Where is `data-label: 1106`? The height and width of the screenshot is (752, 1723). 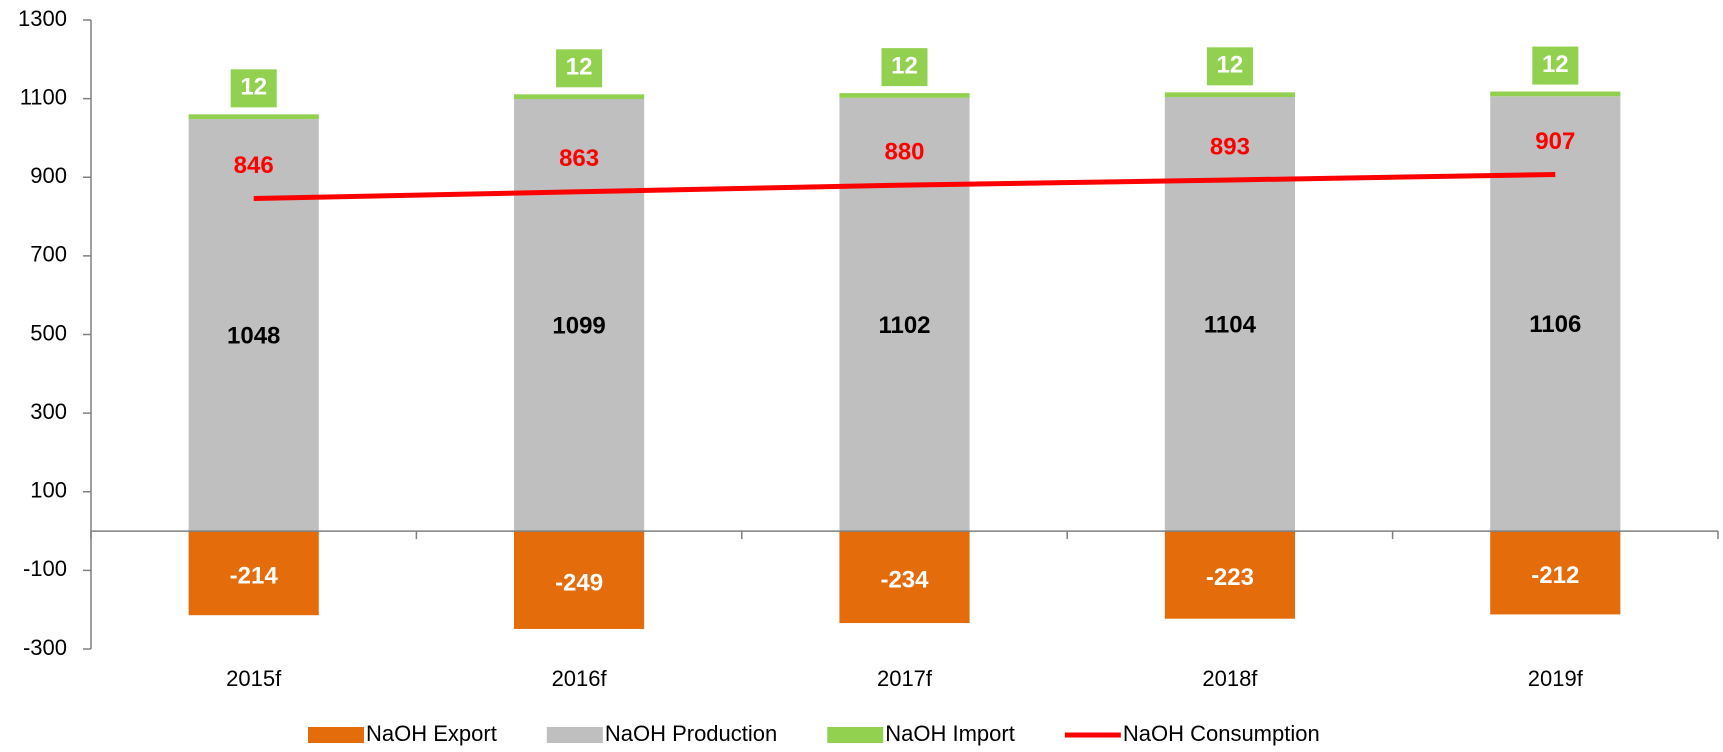 data-label: 1106 is located at coordinates (1555, 324).